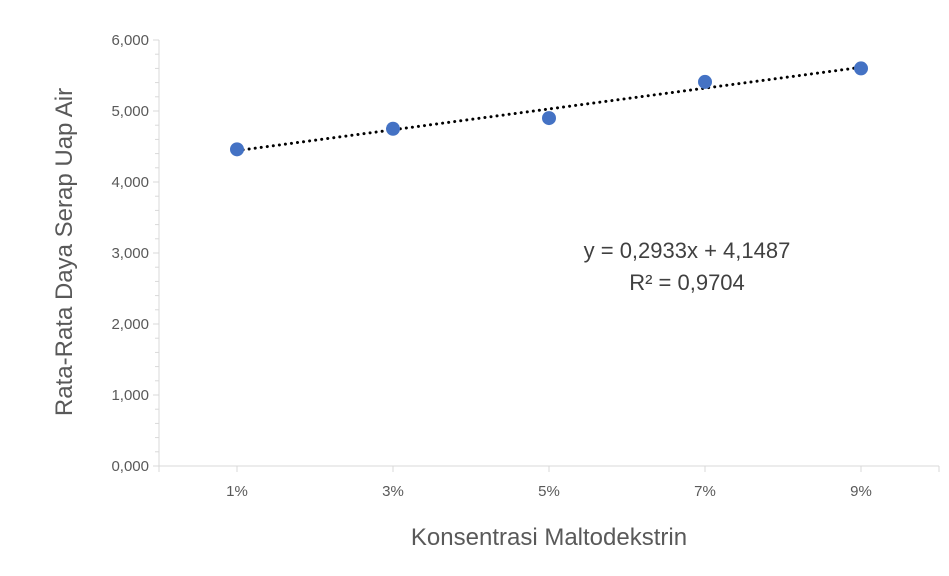  Describe the element at coordinates (130, 182) in the screenshot. I see `y-tick-label: 4,000` at that location.